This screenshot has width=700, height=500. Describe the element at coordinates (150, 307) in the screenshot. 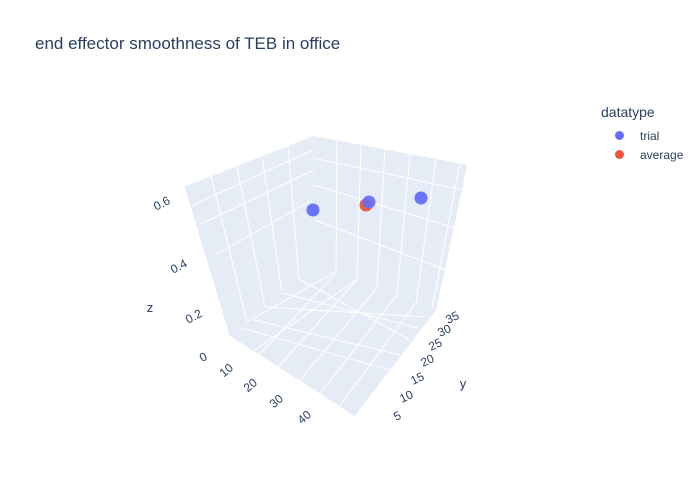

I see `z-axis-title: z` at that location.